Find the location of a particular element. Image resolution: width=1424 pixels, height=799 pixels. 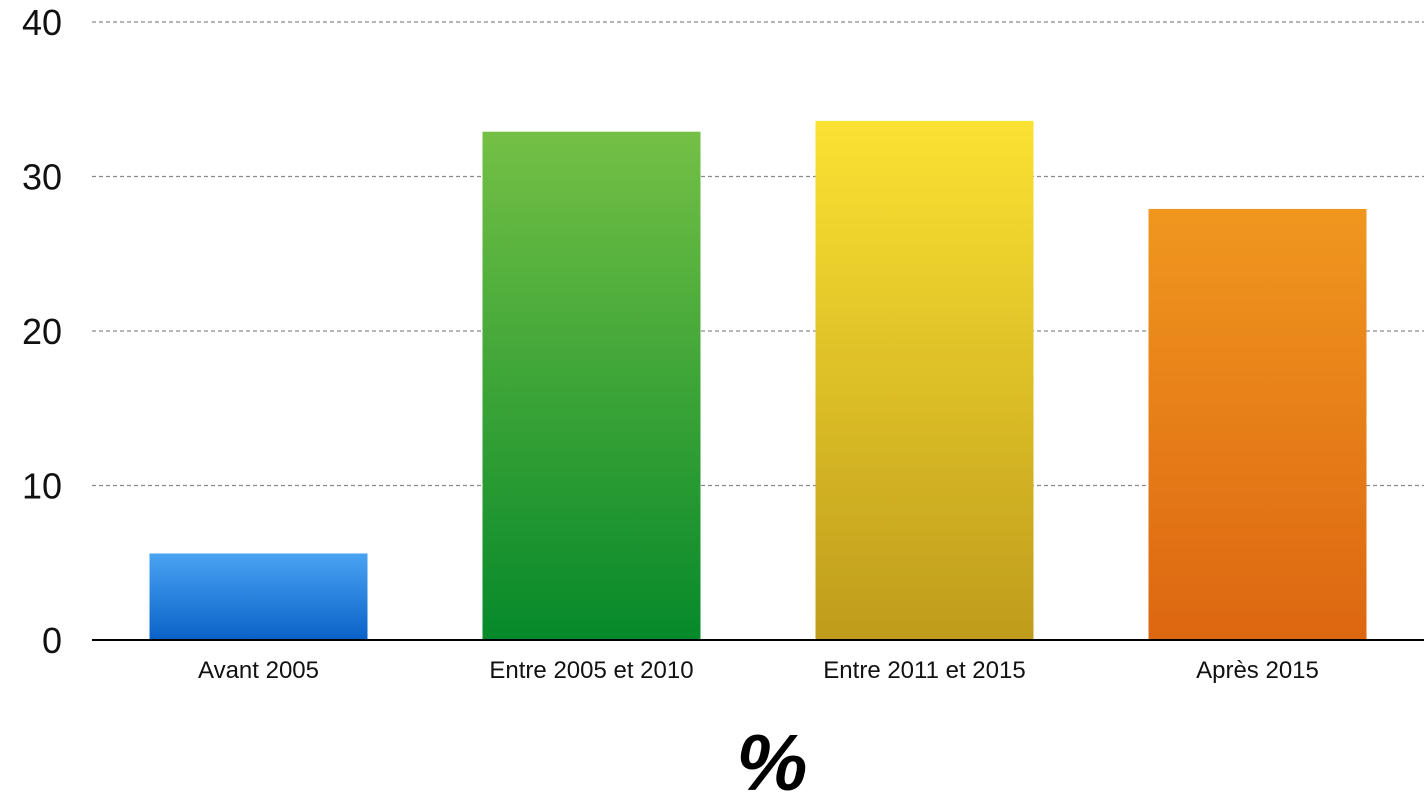

y-tick-label: 20 is located at coordinates (42, 331).